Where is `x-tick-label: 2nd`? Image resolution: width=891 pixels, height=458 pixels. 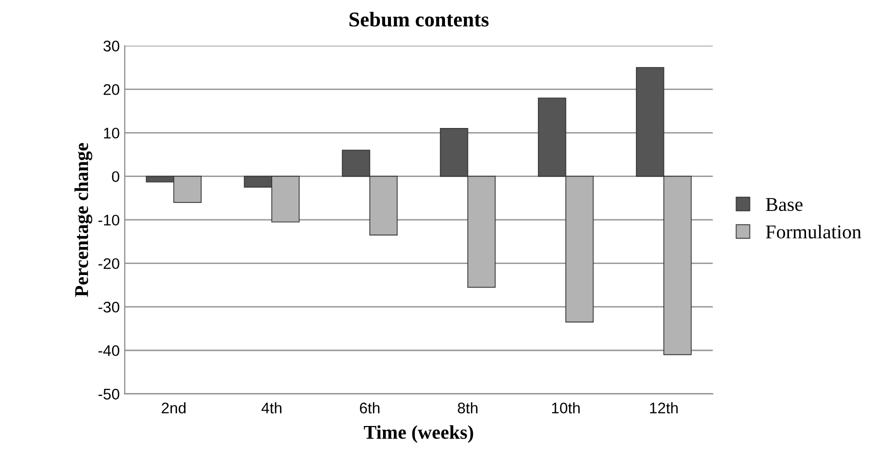 x-tick-label: 2nd is located at coordinates (174, 408).